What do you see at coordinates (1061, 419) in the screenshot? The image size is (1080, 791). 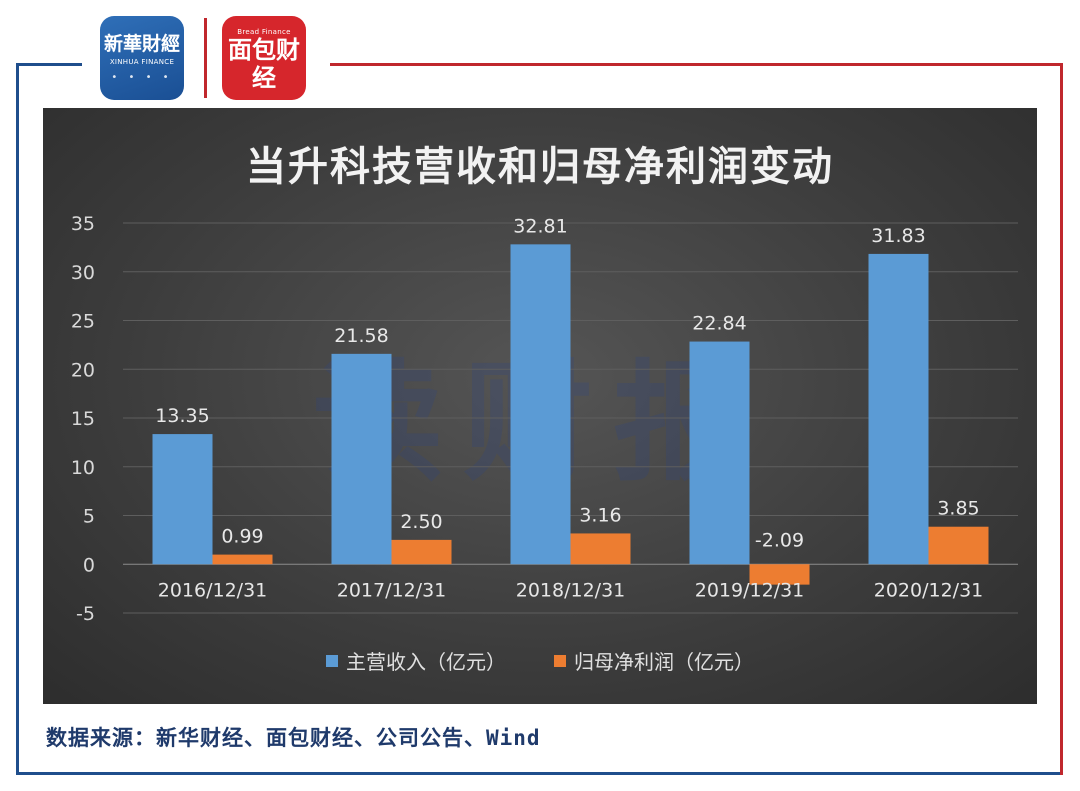 I see `frame-right-line` at bounding box center [1061, 419].